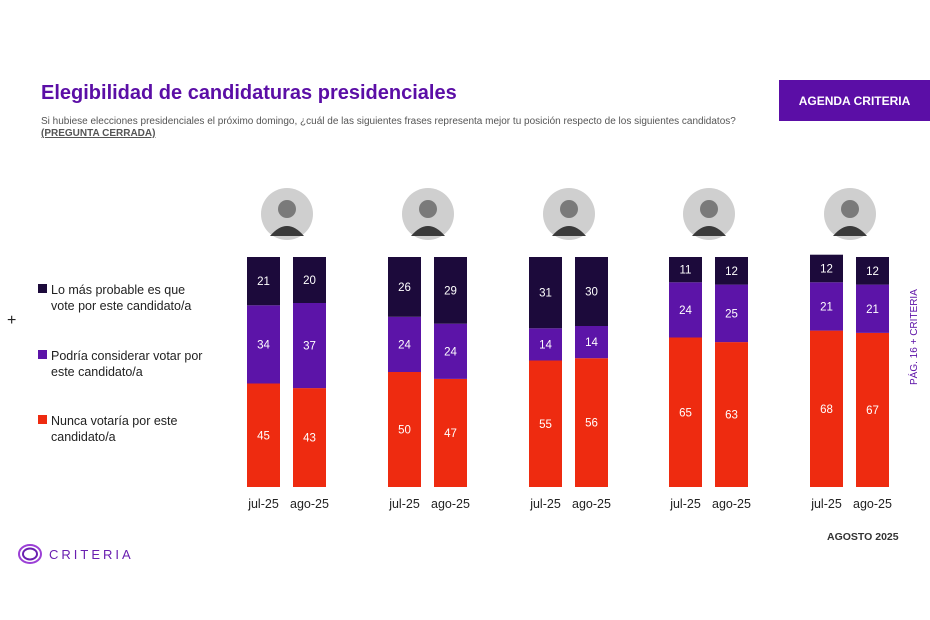  What do you see at coordinates (91, 554) in the screenshot?
I see `logo-text: CRITERIA` at bounding box center [91, 554].